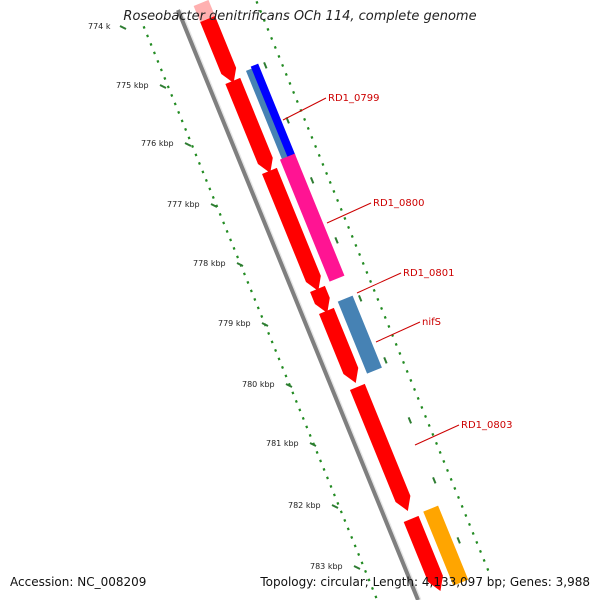 The height and width of the screenshot is (600, 600). What do you see at coordinates (326, 566) in the screenshot?
I see `tick-label: 783 kbp` at bounding box center [326, 566].